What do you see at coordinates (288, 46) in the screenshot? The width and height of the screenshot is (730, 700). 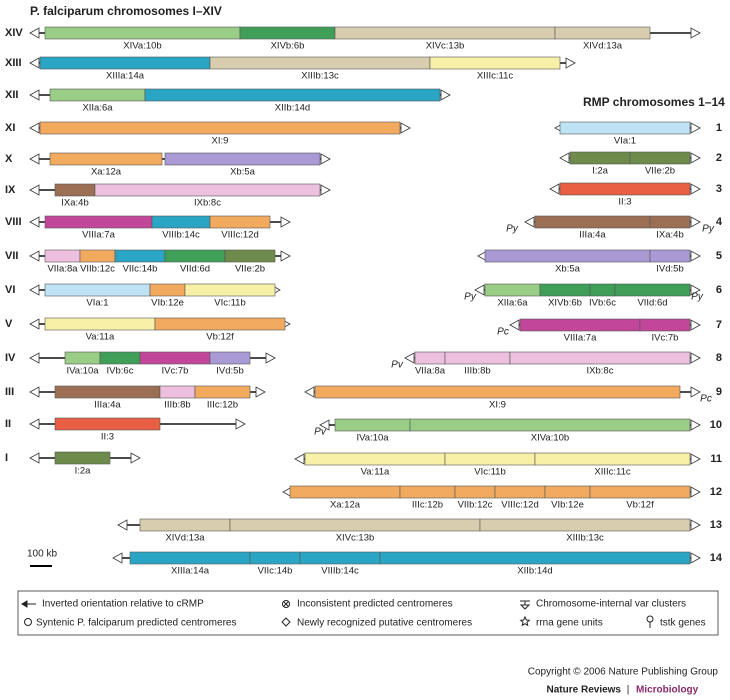 I see `segment-label: XIVb:6b` at bounding box center [288, 46].